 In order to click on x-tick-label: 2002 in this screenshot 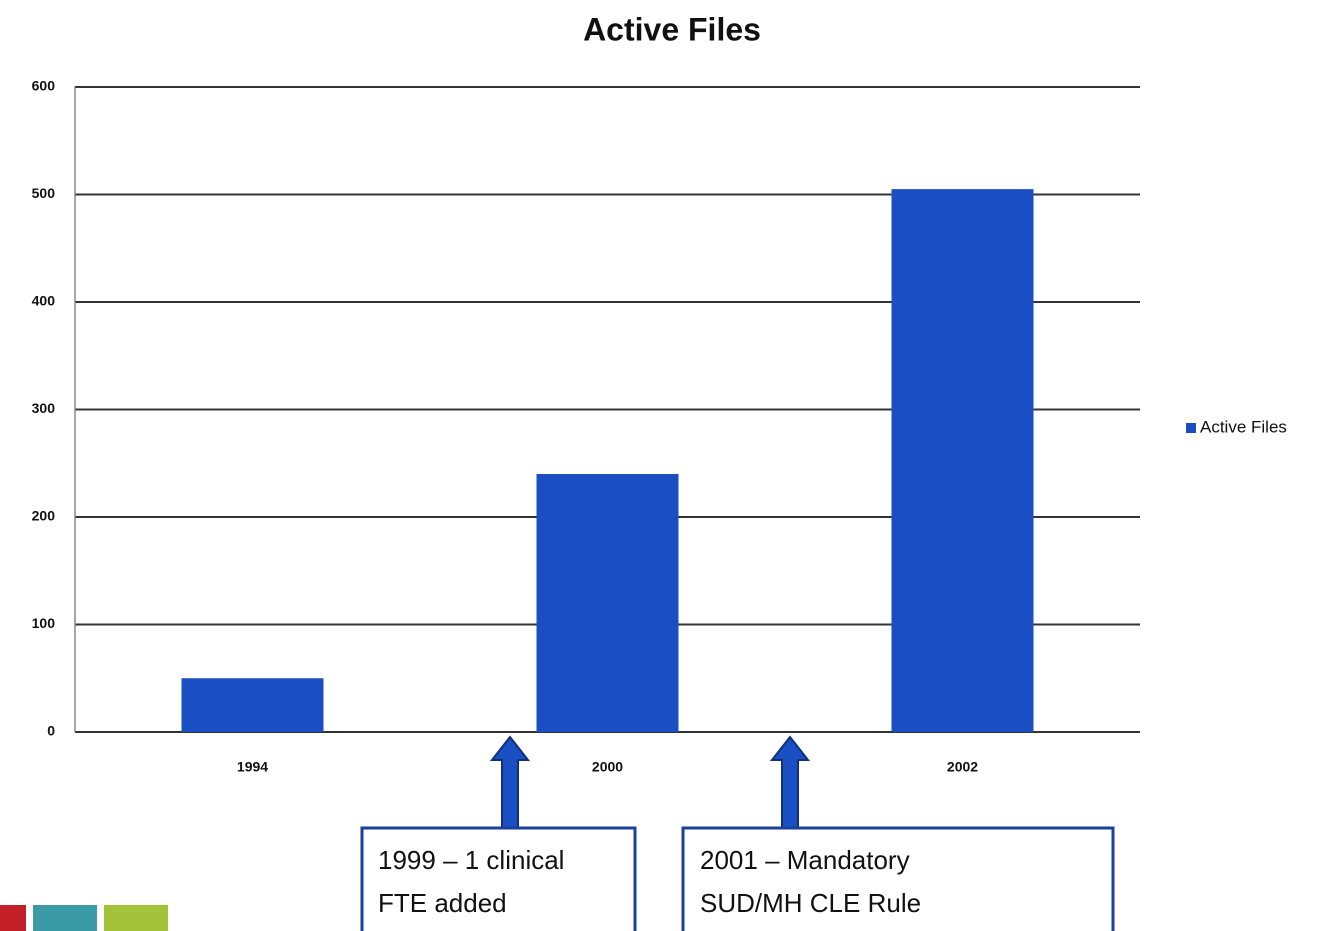, I will do `click(962, 767)`.